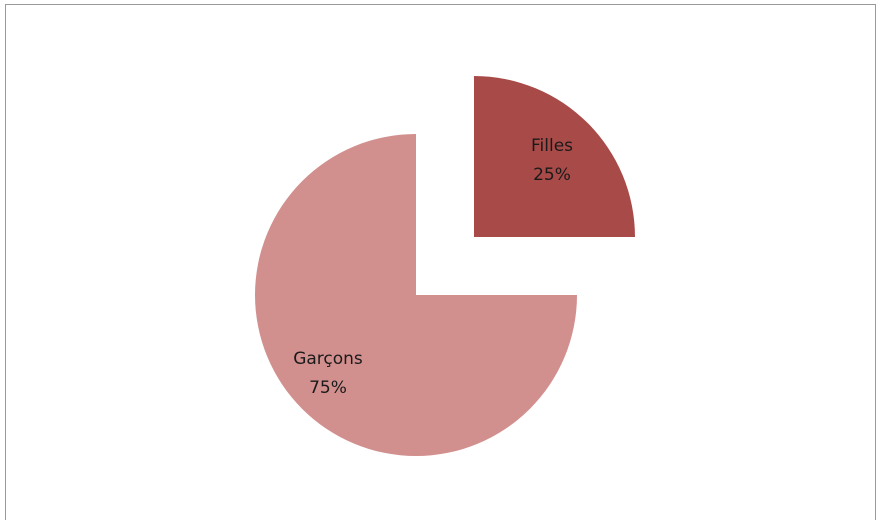 The image size is (883, 521). Describe the element at coordinates (552, 175) in the screenshot. I see `slice-label-filles-value: 25%` at that location.